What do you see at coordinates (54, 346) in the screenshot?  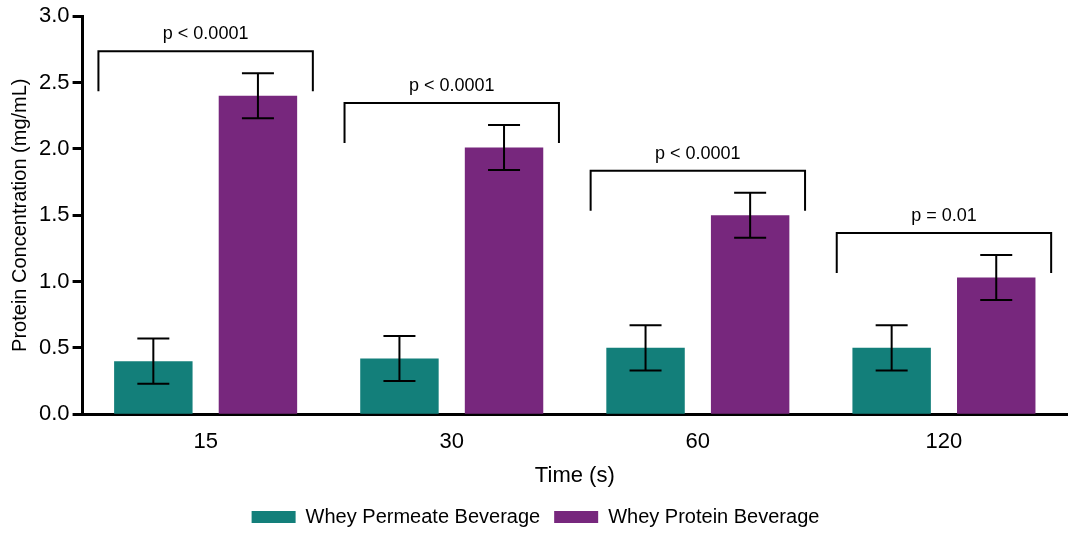 I see `y-tick-label: 0.5` at bounding box center [54, 346].